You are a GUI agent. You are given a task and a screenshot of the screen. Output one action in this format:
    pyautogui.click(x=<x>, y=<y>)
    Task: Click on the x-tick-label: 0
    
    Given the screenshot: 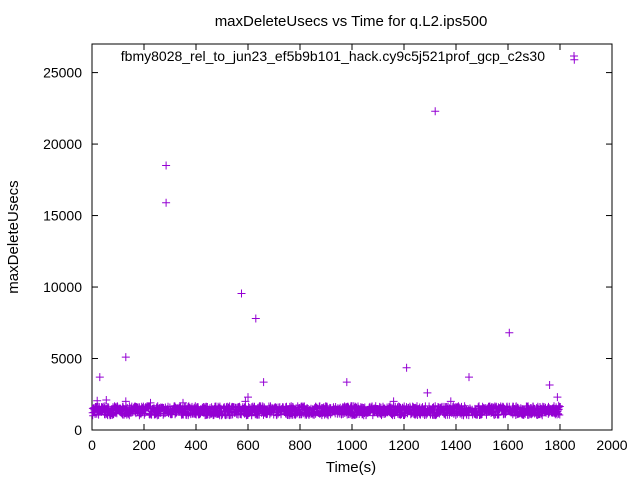 What is the action you would take?
    pyautogui.click(x=92, y=445)
    